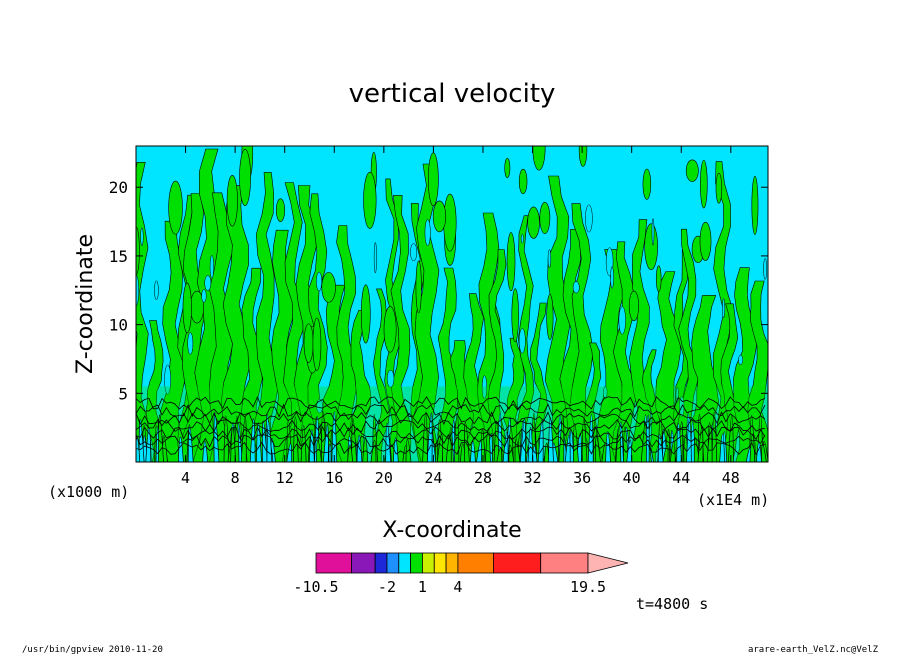  I want to click on footer-right: arare-earth_VelZ.nc@VelZ, so click(813, 649).